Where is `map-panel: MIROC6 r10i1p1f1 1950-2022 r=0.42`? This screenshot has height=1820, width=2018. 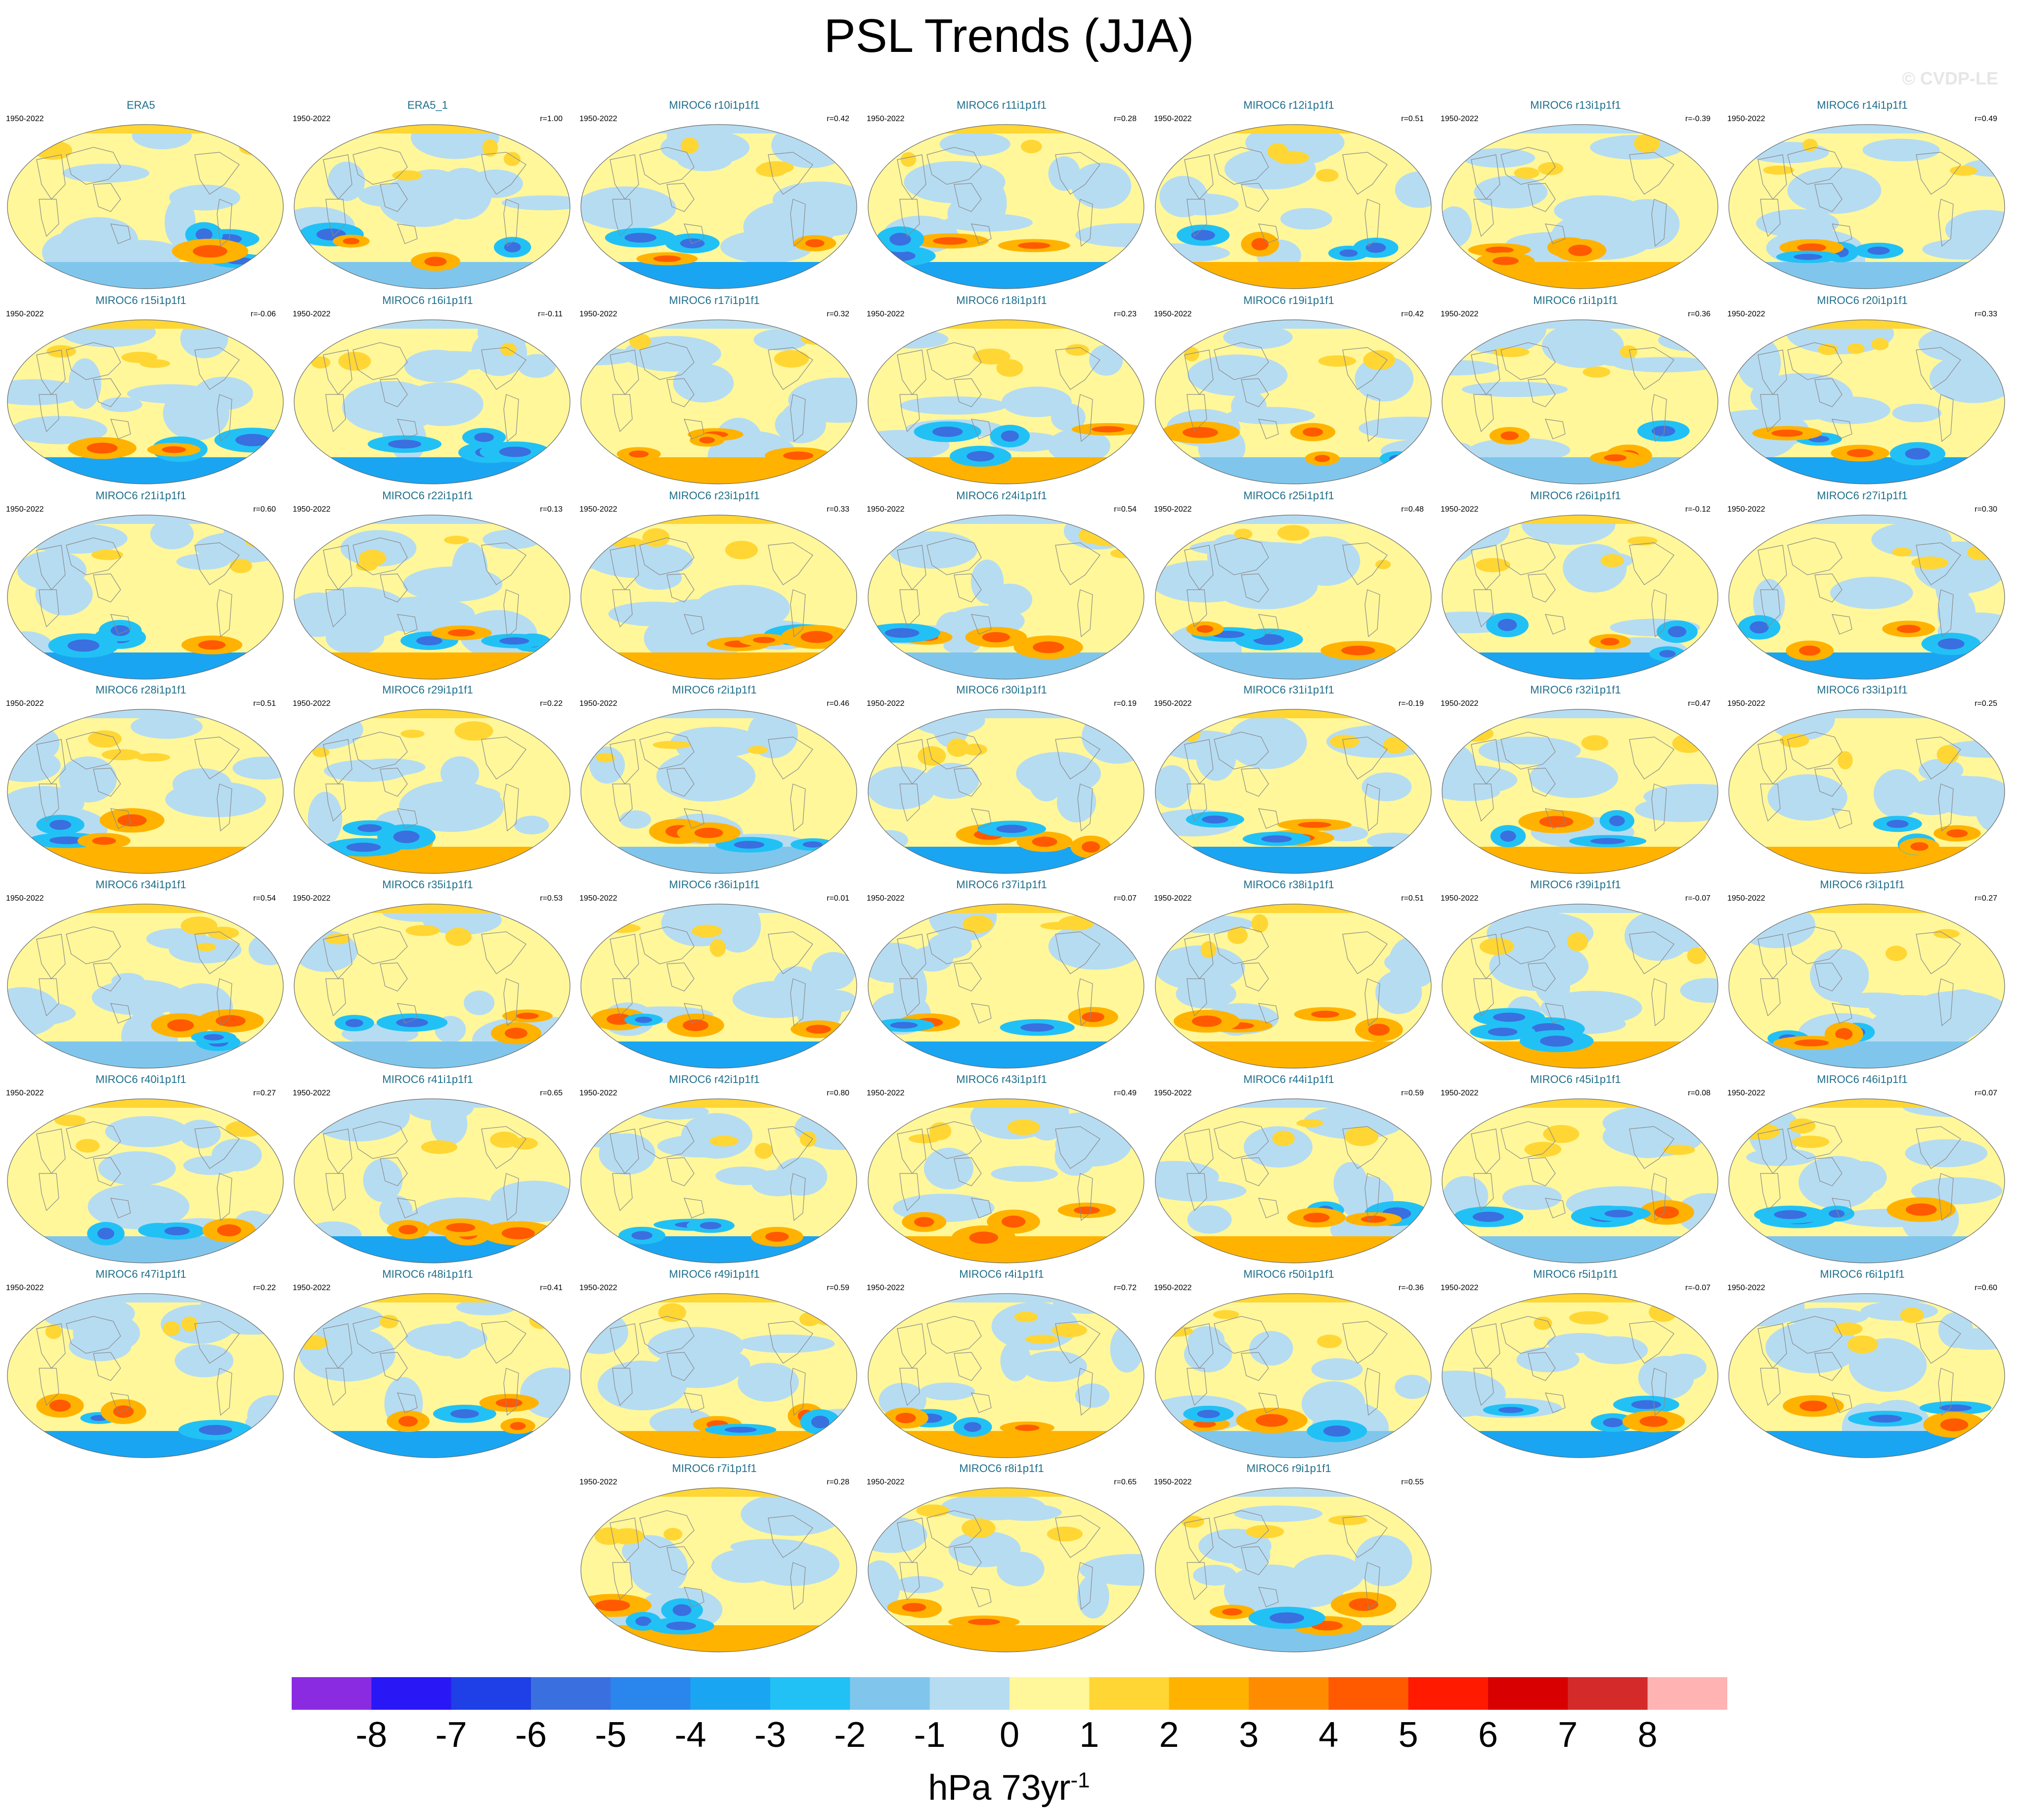 map-panel: MIROC6 r10i1p1f1 1950-2022 r=0.42 is located at coordinates (715, 195).